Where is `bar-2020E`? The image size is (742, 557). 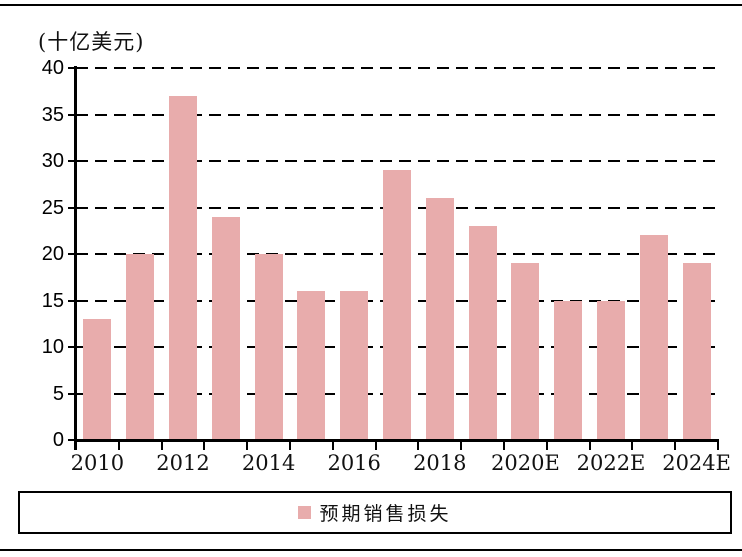 bar-2020E is located at coordinates (525, 351).